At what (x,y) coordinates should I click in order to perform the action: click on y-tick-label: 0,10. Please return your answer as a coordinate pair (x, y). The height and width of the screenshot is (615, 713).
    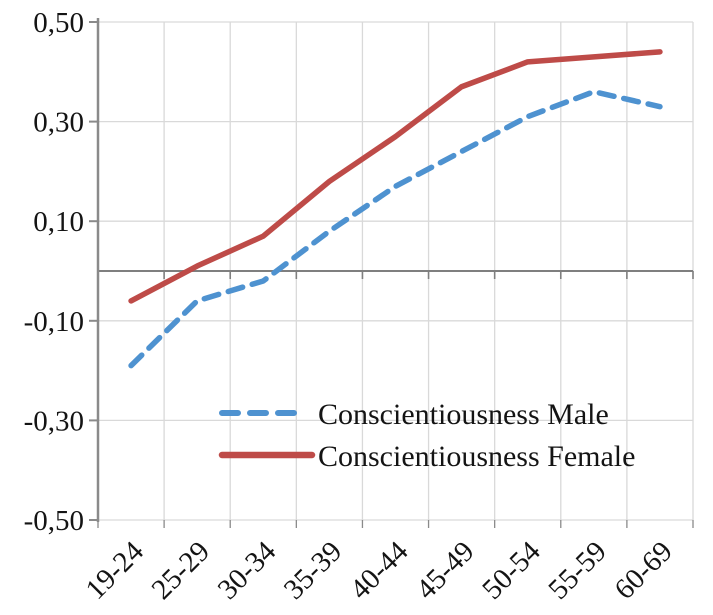
    Looking at the image, I should click on (58, 222).